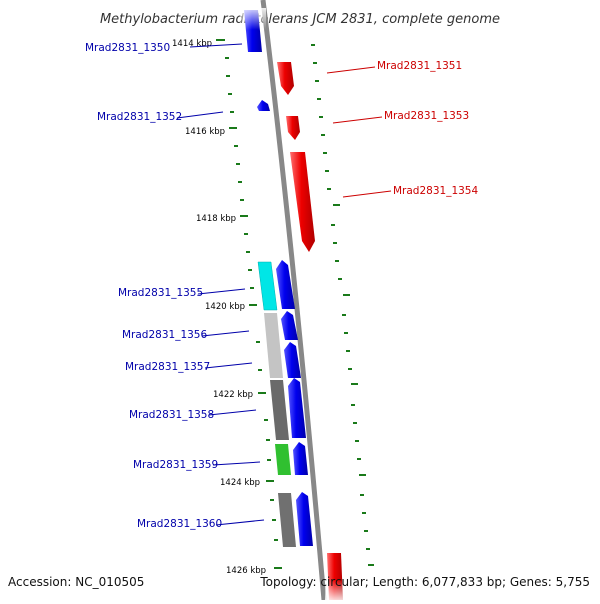 This screenshot has height=604, width=600. I want to click on tick-label-1422: 1422 kbp, so click(233, 395).